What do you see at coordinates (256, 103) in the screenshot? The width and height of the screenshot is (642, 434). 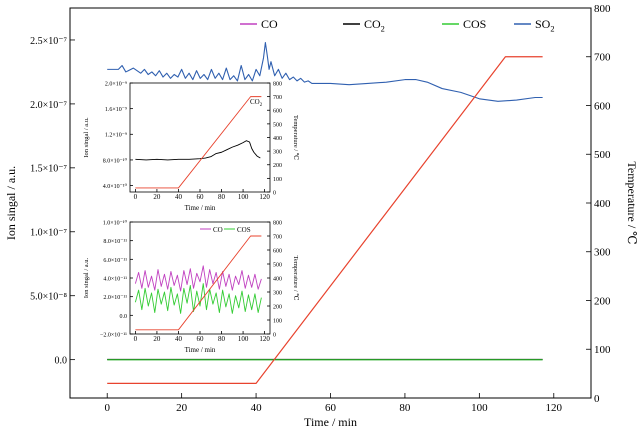 I see `inset-legend-co2: CO2` at bounding box center [256, 103].